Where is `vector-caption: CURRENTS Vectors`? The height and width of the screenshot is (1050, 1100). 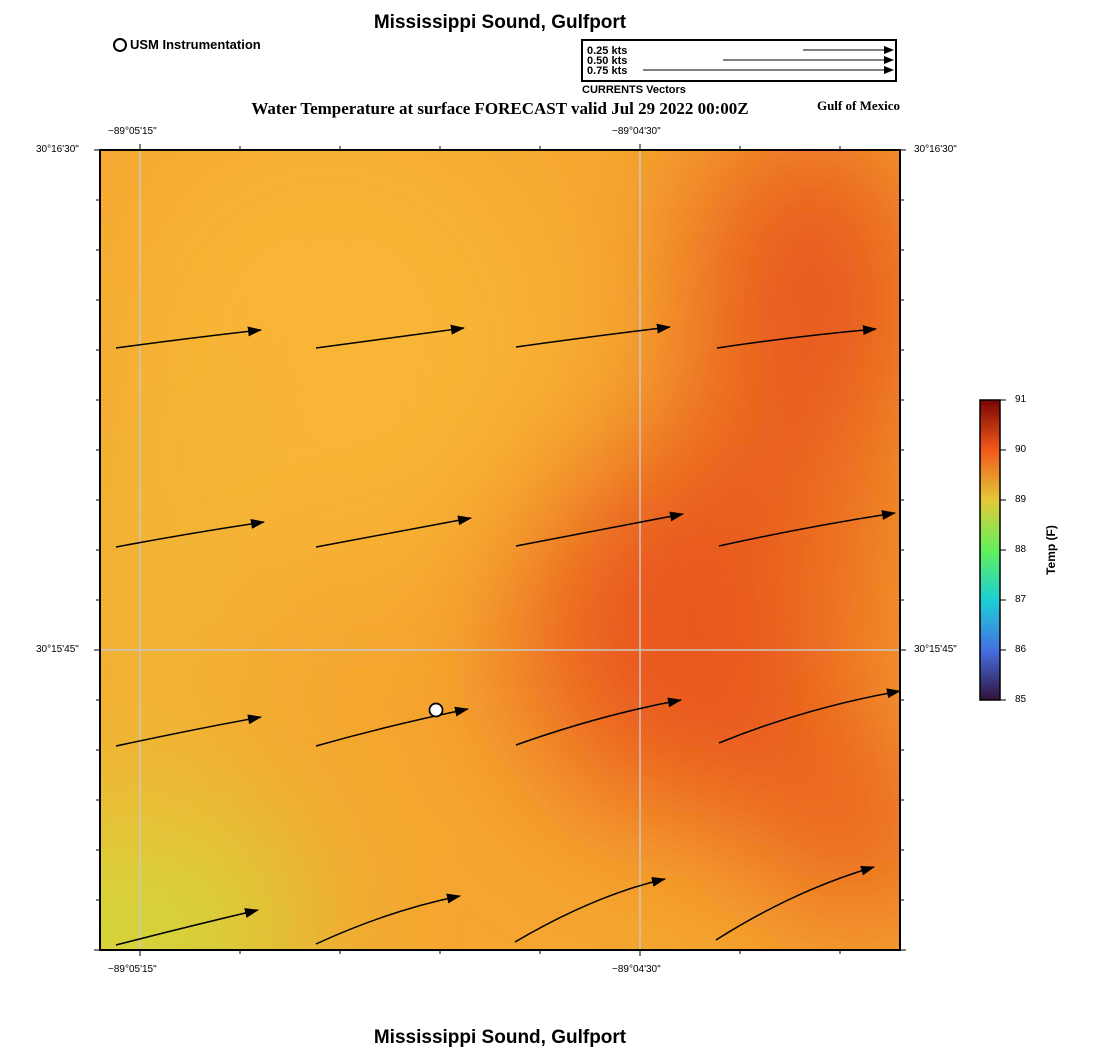
vector-caption: CURRENTS Vectors is located at coordinates (634, 90).